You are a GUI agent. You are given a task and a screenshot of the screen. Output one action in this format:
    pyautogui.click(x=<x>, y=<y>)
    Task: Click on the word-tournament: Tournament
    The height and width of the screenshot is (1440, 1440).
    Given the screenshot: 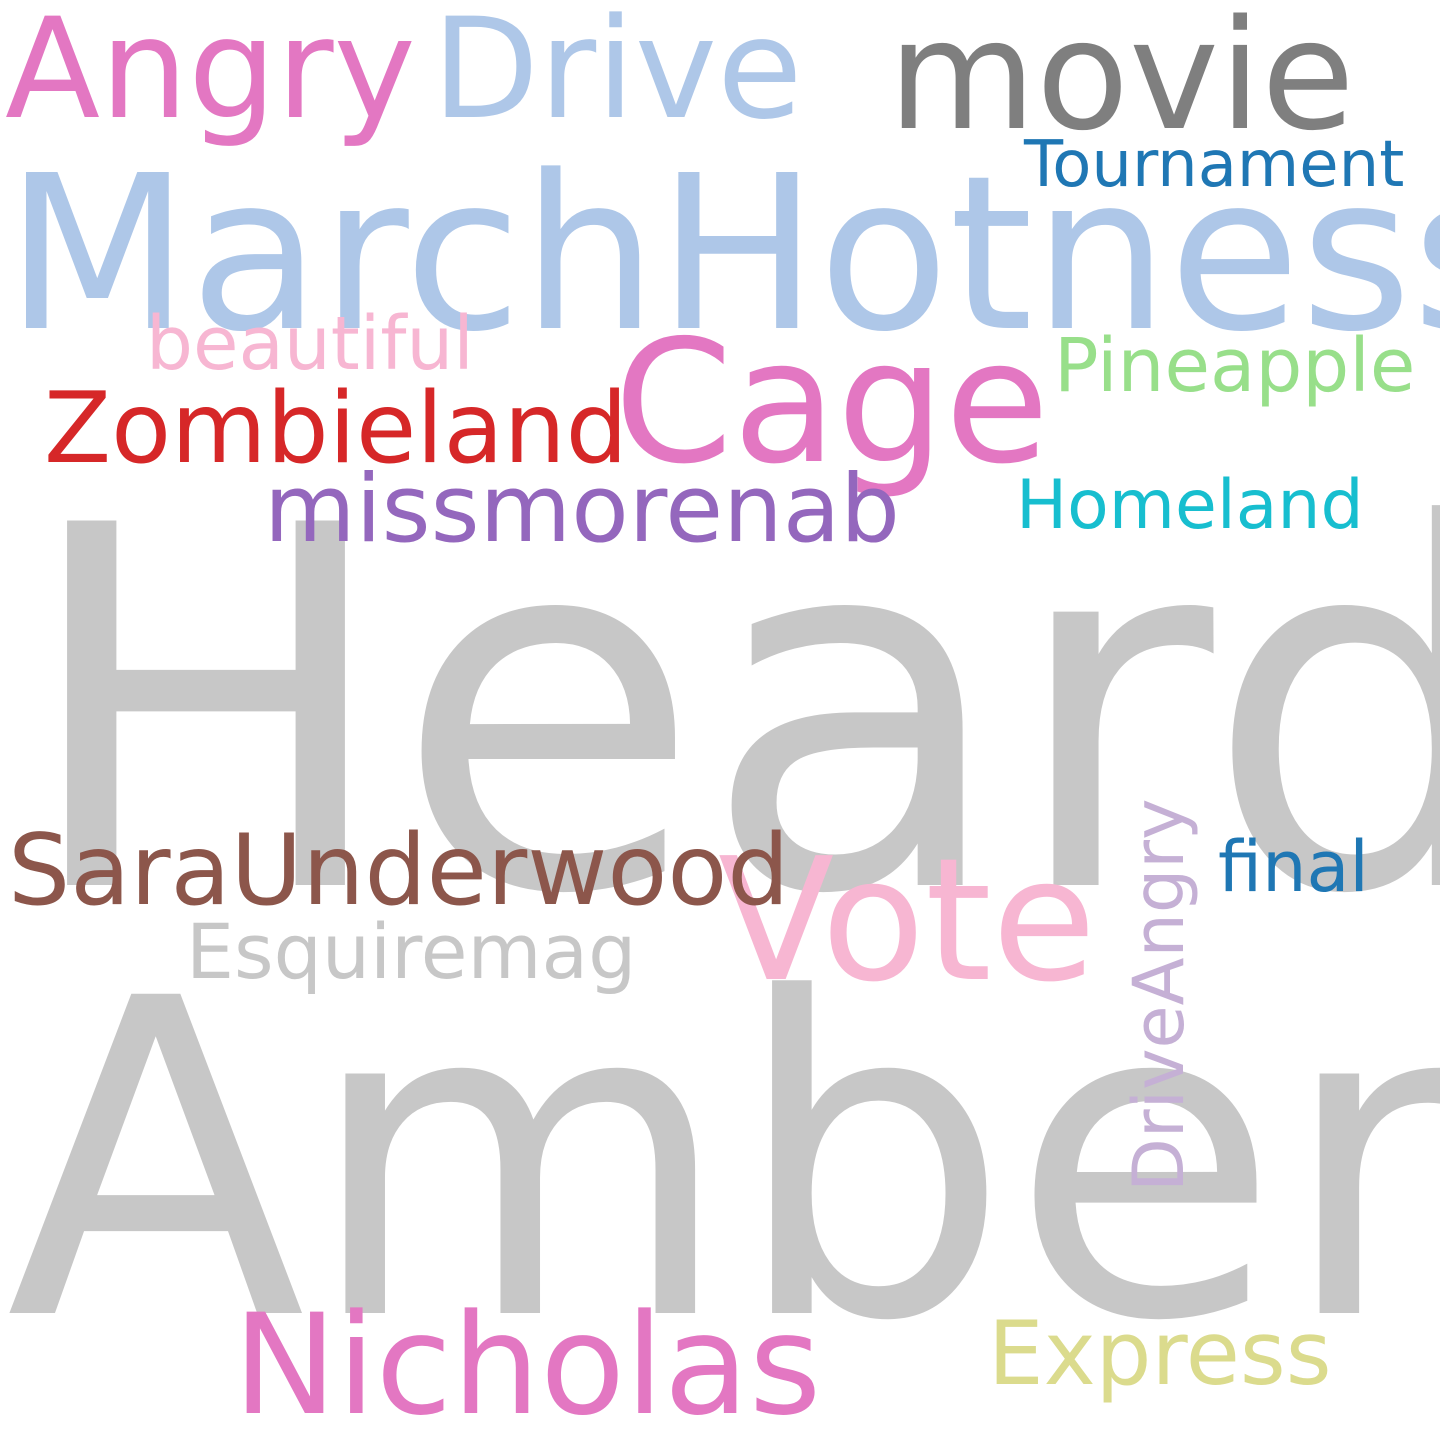 What is the action you would take?
    pyautogui.click(x=1214, y=165)
    